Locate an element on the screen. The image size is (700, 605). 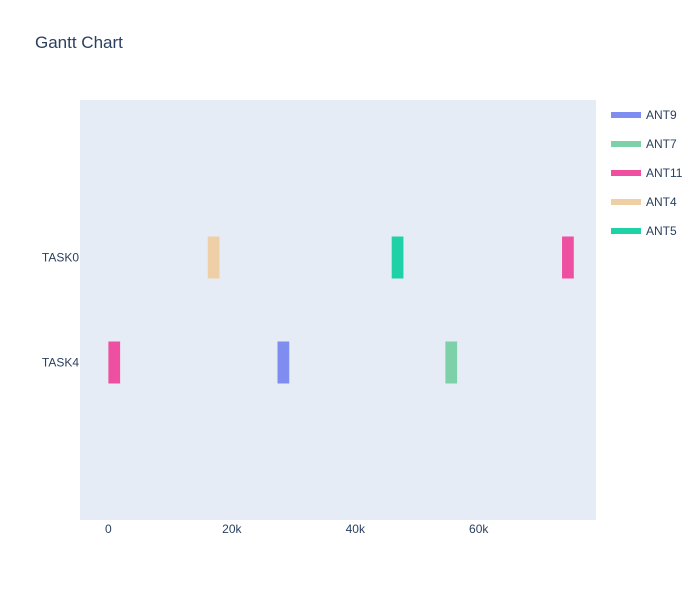
legend-label-ant5: ANT5 is located at coordinates (661, 231).